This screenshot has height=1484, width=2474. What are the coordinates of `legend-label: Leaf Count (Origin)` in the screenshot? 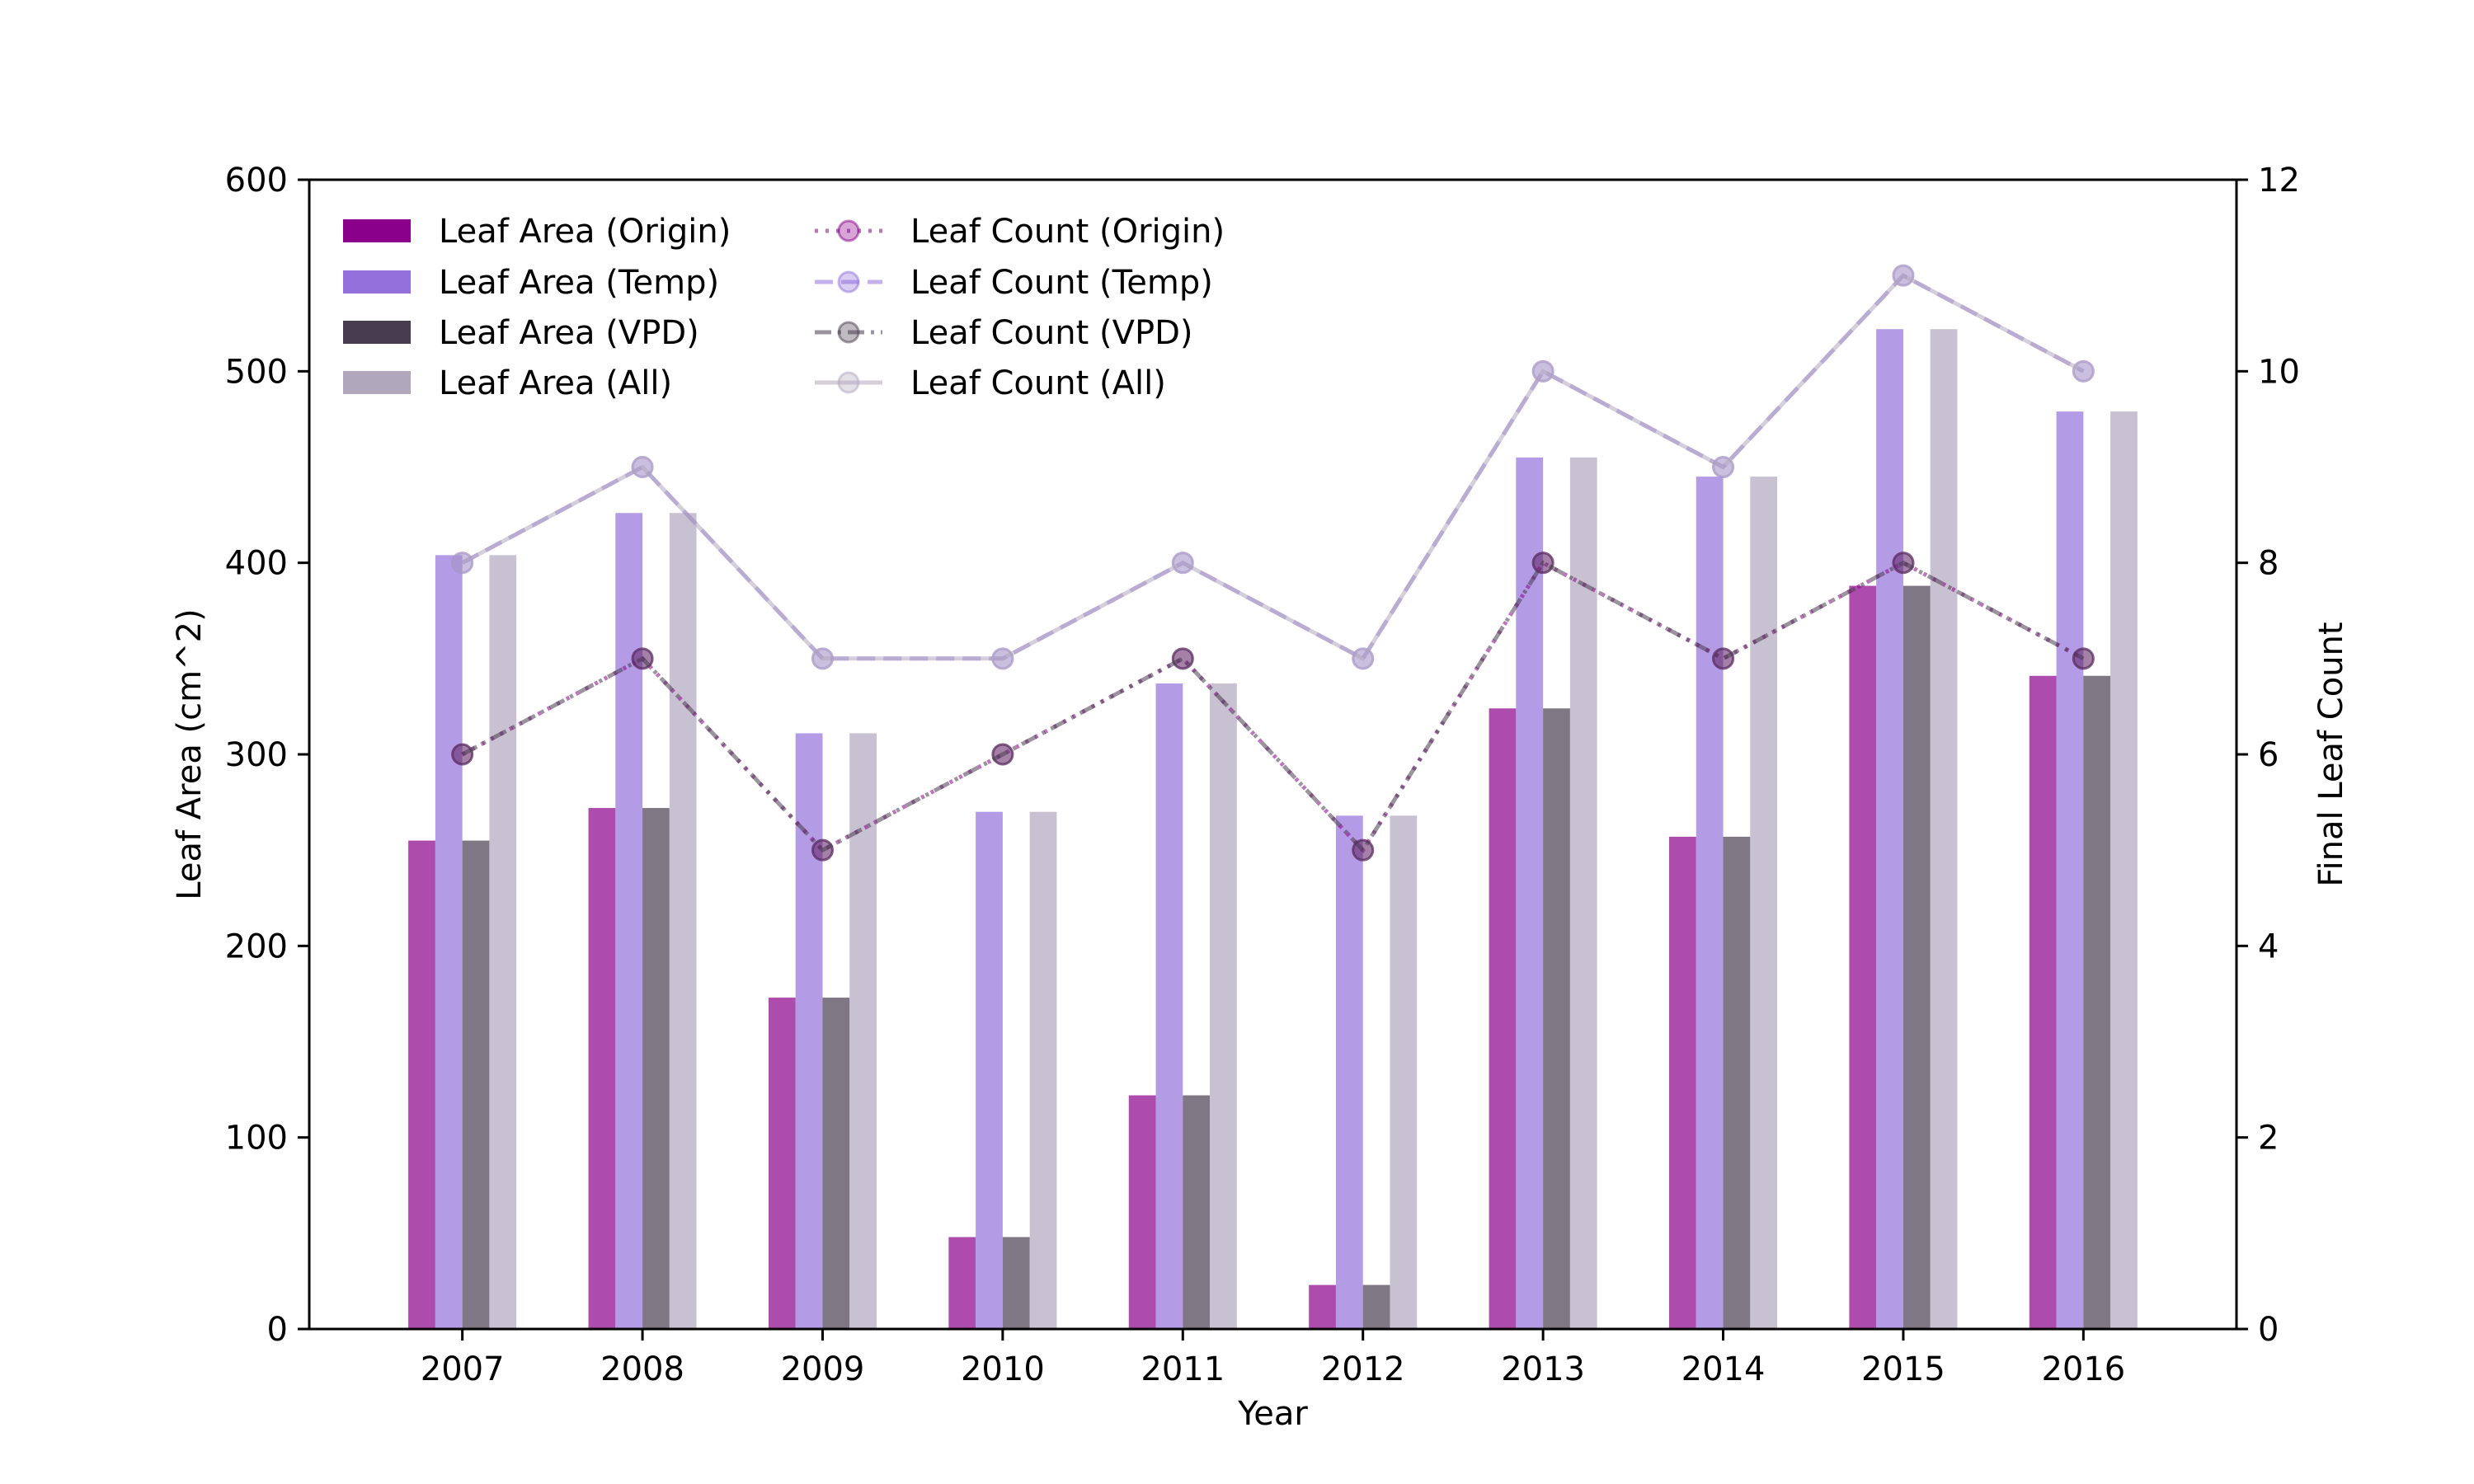 It's located at (1067, 232).